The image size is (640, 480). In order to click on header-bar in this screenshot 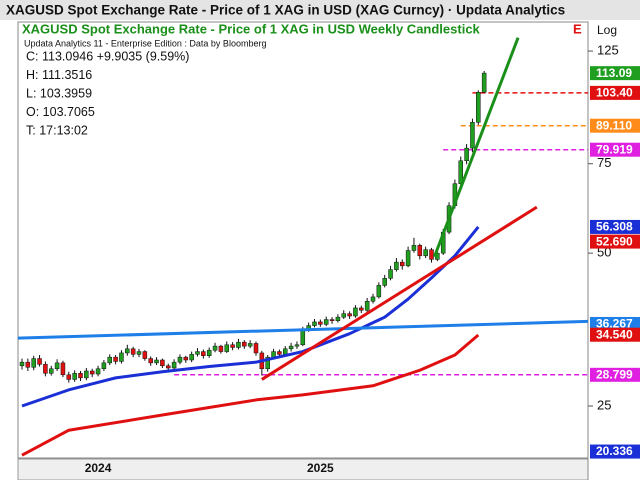, I will do `click(320, 10)`.